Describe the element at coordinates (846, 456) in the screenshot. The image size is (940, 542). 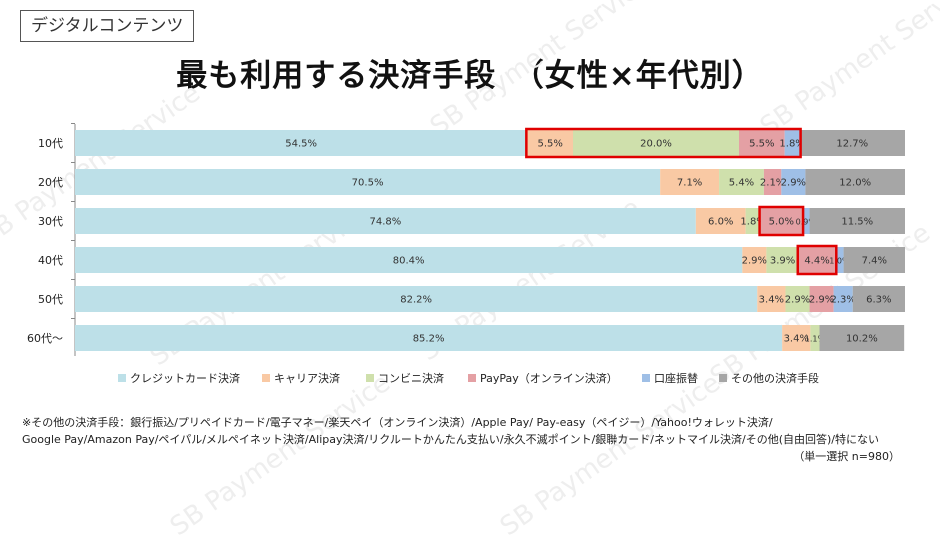
I see `sample-size-note: （単一選択 n=980）` at that location.